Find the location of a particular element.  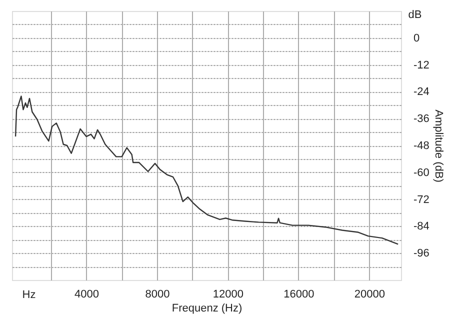

x-tick-label: 12000 is located at coordinates (228, 294).